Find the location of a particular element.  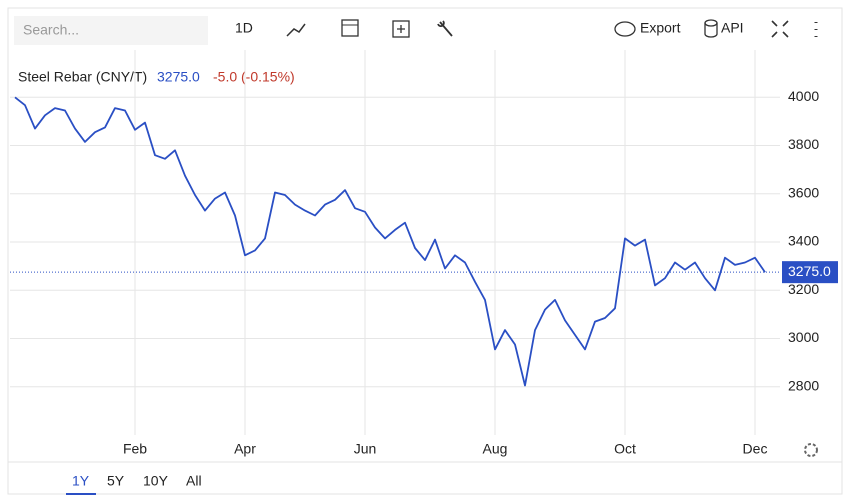

y-tick-label: 3400 is located at coordinates (803, 241).